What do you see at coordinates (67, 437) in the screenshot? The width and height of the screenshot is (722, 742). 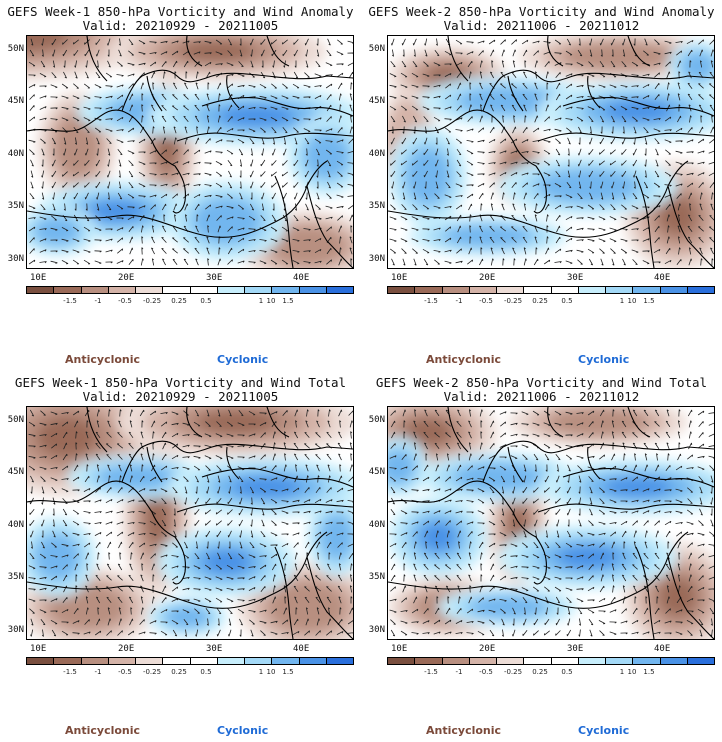 I see `anticyclonic-region` at bounding box center [67, 437].